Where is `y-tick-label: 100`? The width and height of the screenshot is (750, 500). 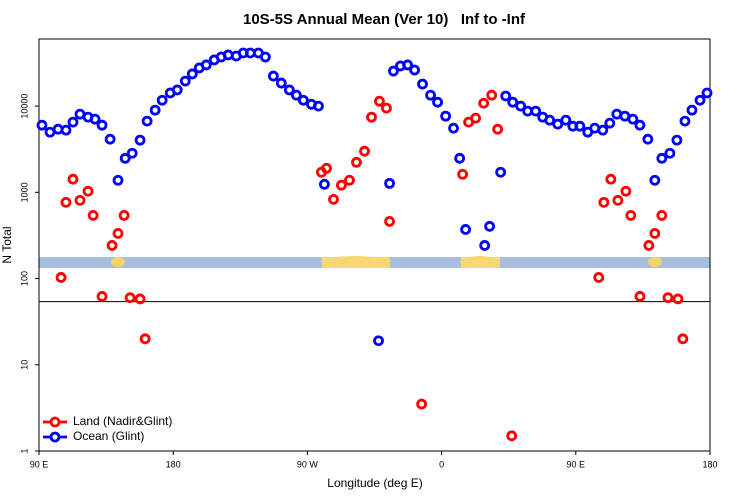
y-tick-label: 100 is located at coordinates (24, 278).